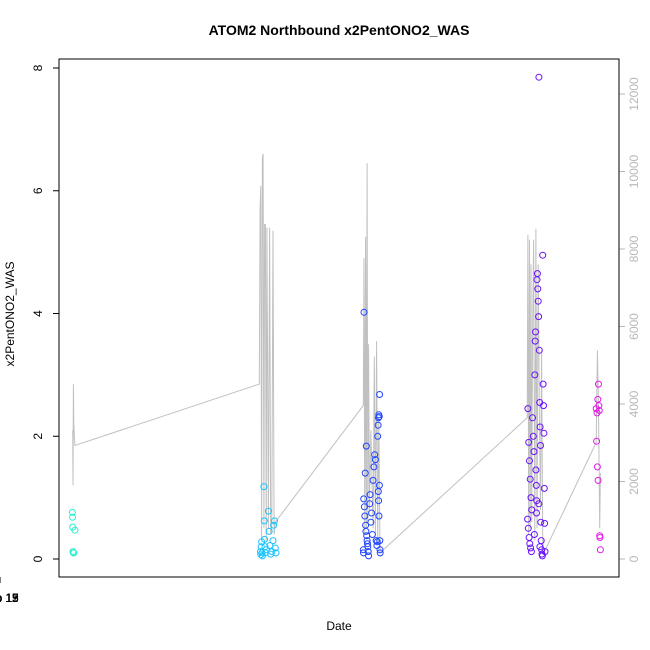 Image resolution: width=650 pixels, height=650 pixels. What do you see at coordinates (38, 558) in the screenshot?
I see `y-tick-label: 0` at bounding box center [38, 558].